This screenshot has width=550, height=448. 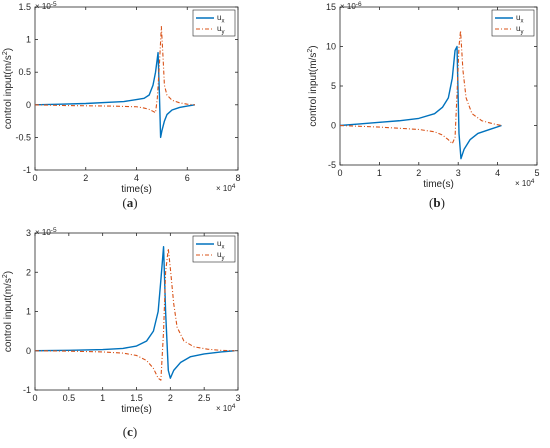 What do you see at coordinates (351, 6) in the screenshot?
I see `y-axis-multiplier: × 10⁻⁶` at bounding box center [351, 6].